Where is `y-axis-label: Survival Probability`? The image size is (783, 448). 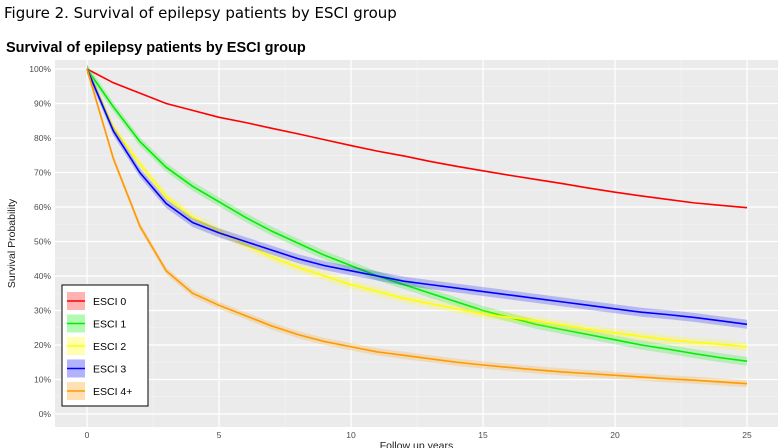
y-axis-label: Survival Probability is located at coordinates (12, 243).